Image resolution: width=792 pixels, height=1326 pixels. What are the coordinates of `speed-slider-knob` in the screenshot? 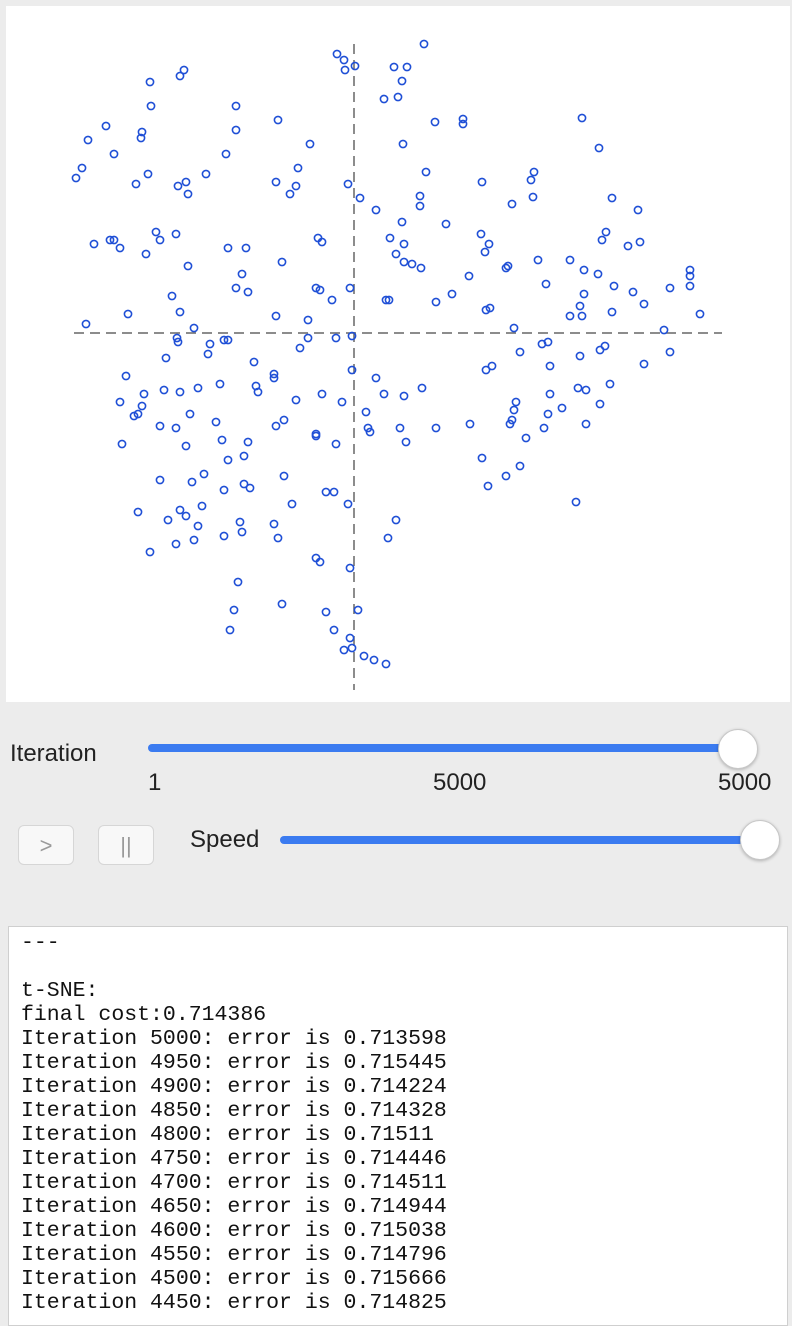 It's located at (760, 840).